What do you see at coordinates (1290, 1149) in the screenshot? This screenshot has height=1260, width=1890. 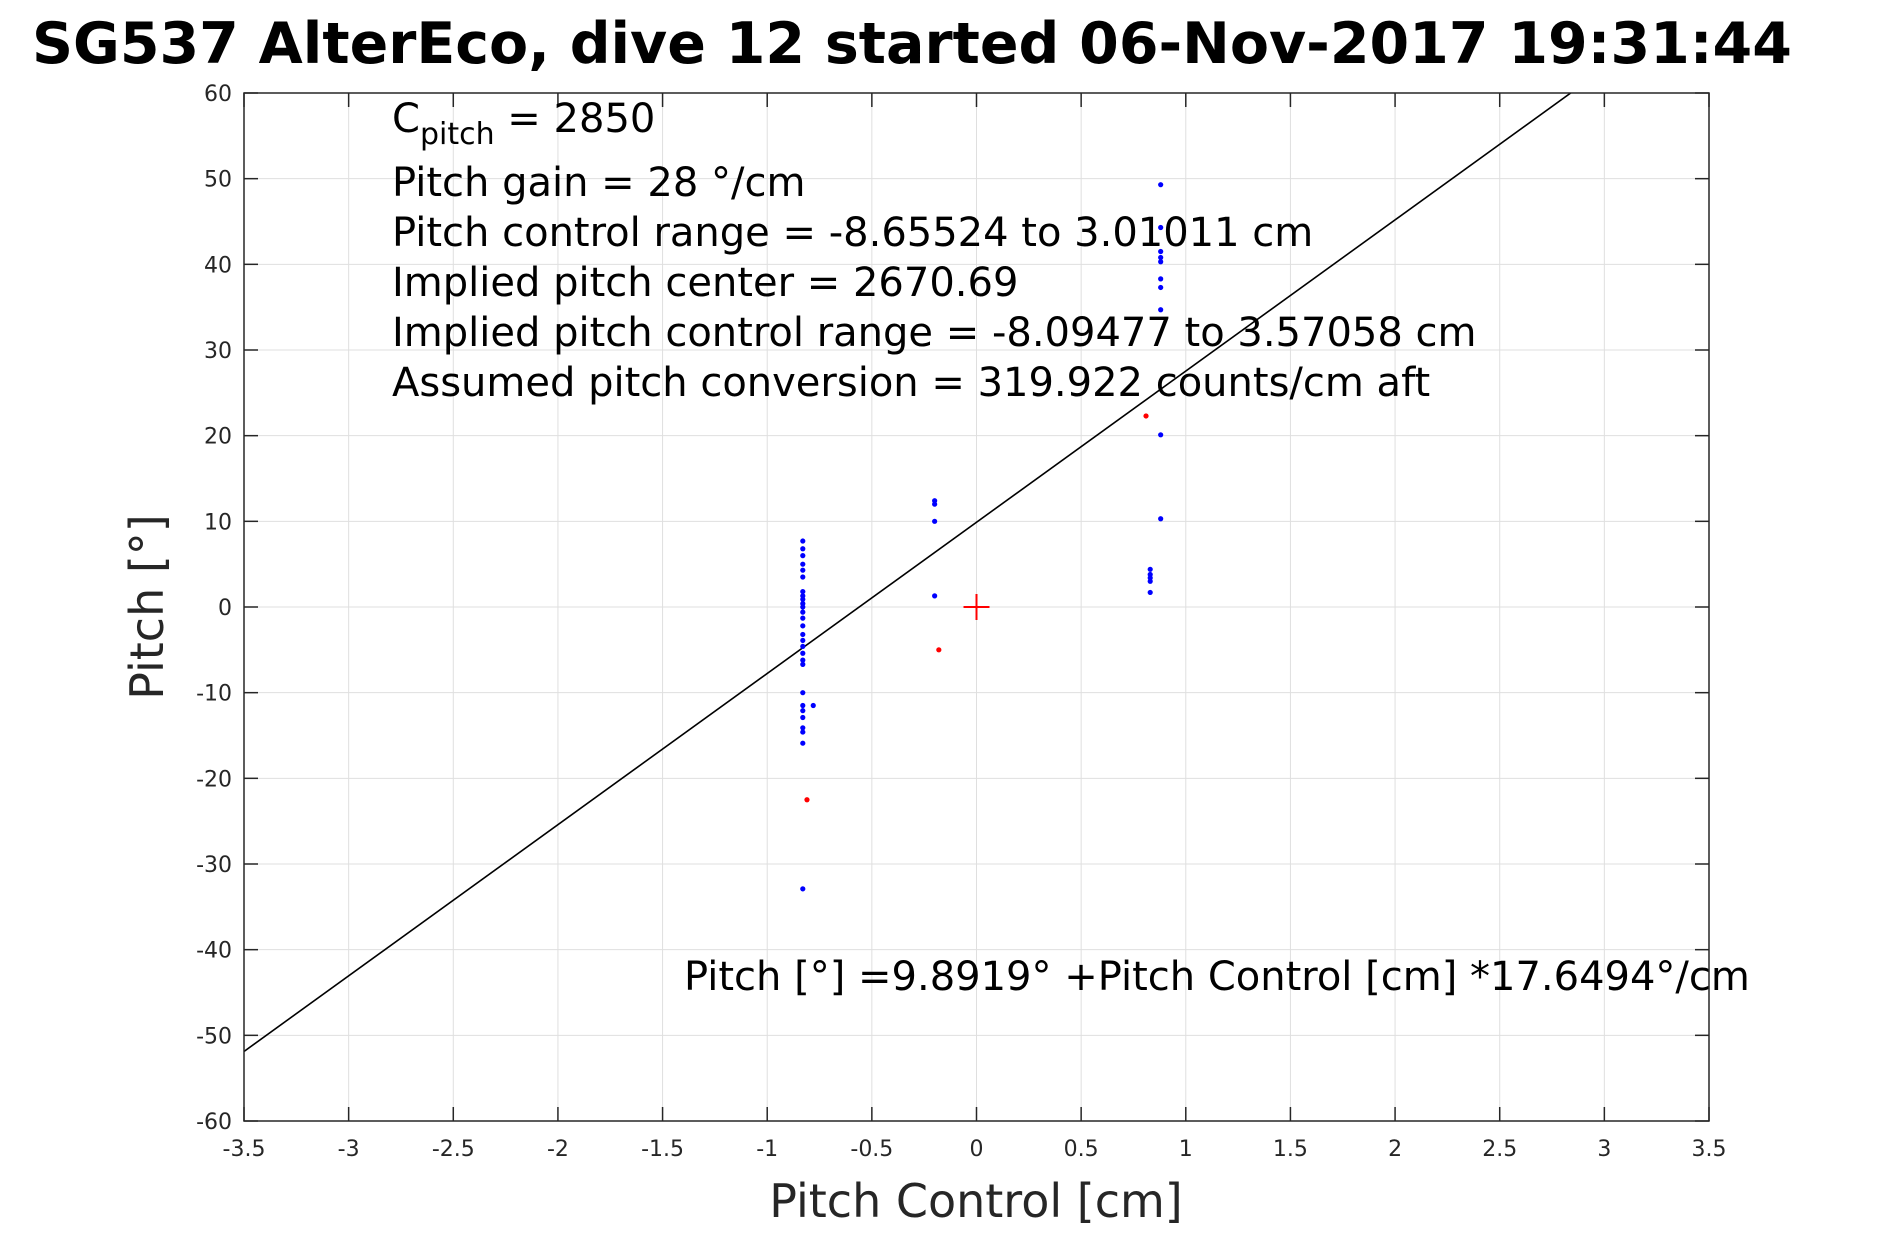 I see `x-tick-label: 1.5` at bounding box center [1290, 1149].